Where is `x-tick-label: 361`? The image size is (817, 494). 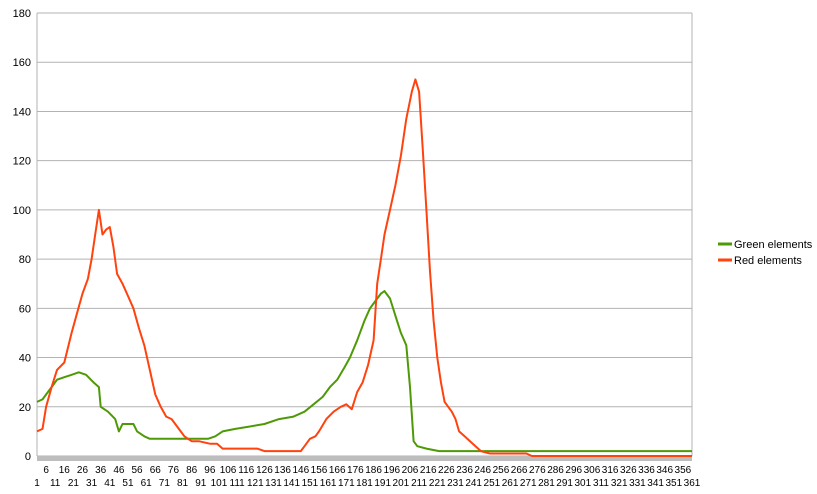 x-tick-label: 361 is located at coordinates (692, 483).